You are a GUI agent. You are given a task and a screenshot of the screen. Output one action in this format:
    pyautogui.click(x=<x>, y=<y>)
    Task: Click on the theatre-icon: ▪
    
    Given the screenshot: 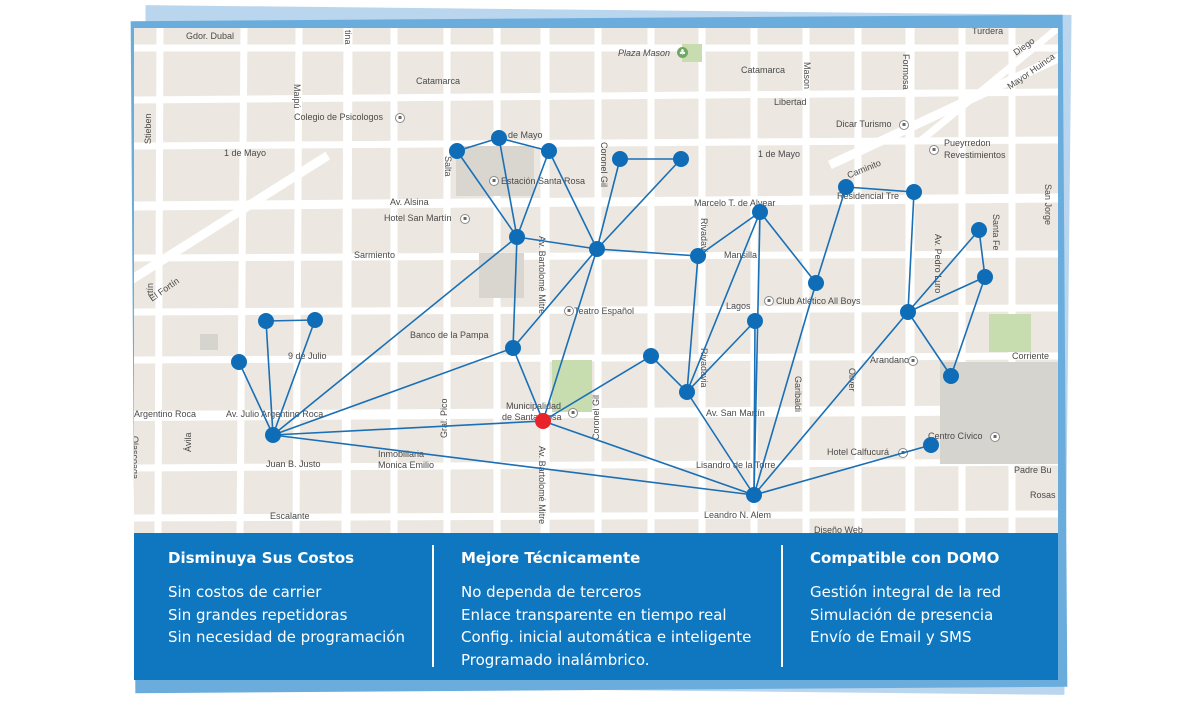 What is the action you would take?
    pyautogui.click(x=569, y=311)
    